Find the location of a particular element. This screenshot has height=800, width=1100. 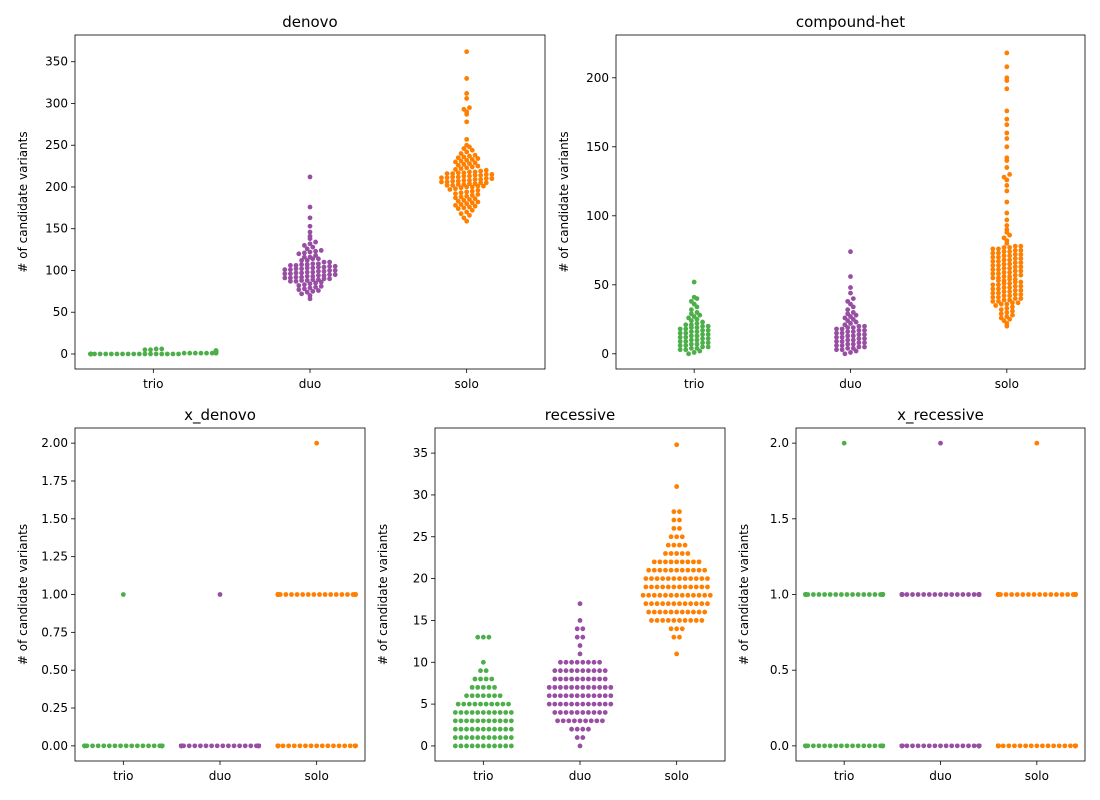

y-axis-label: # of candidate variants is located at coordinates (23, 594).